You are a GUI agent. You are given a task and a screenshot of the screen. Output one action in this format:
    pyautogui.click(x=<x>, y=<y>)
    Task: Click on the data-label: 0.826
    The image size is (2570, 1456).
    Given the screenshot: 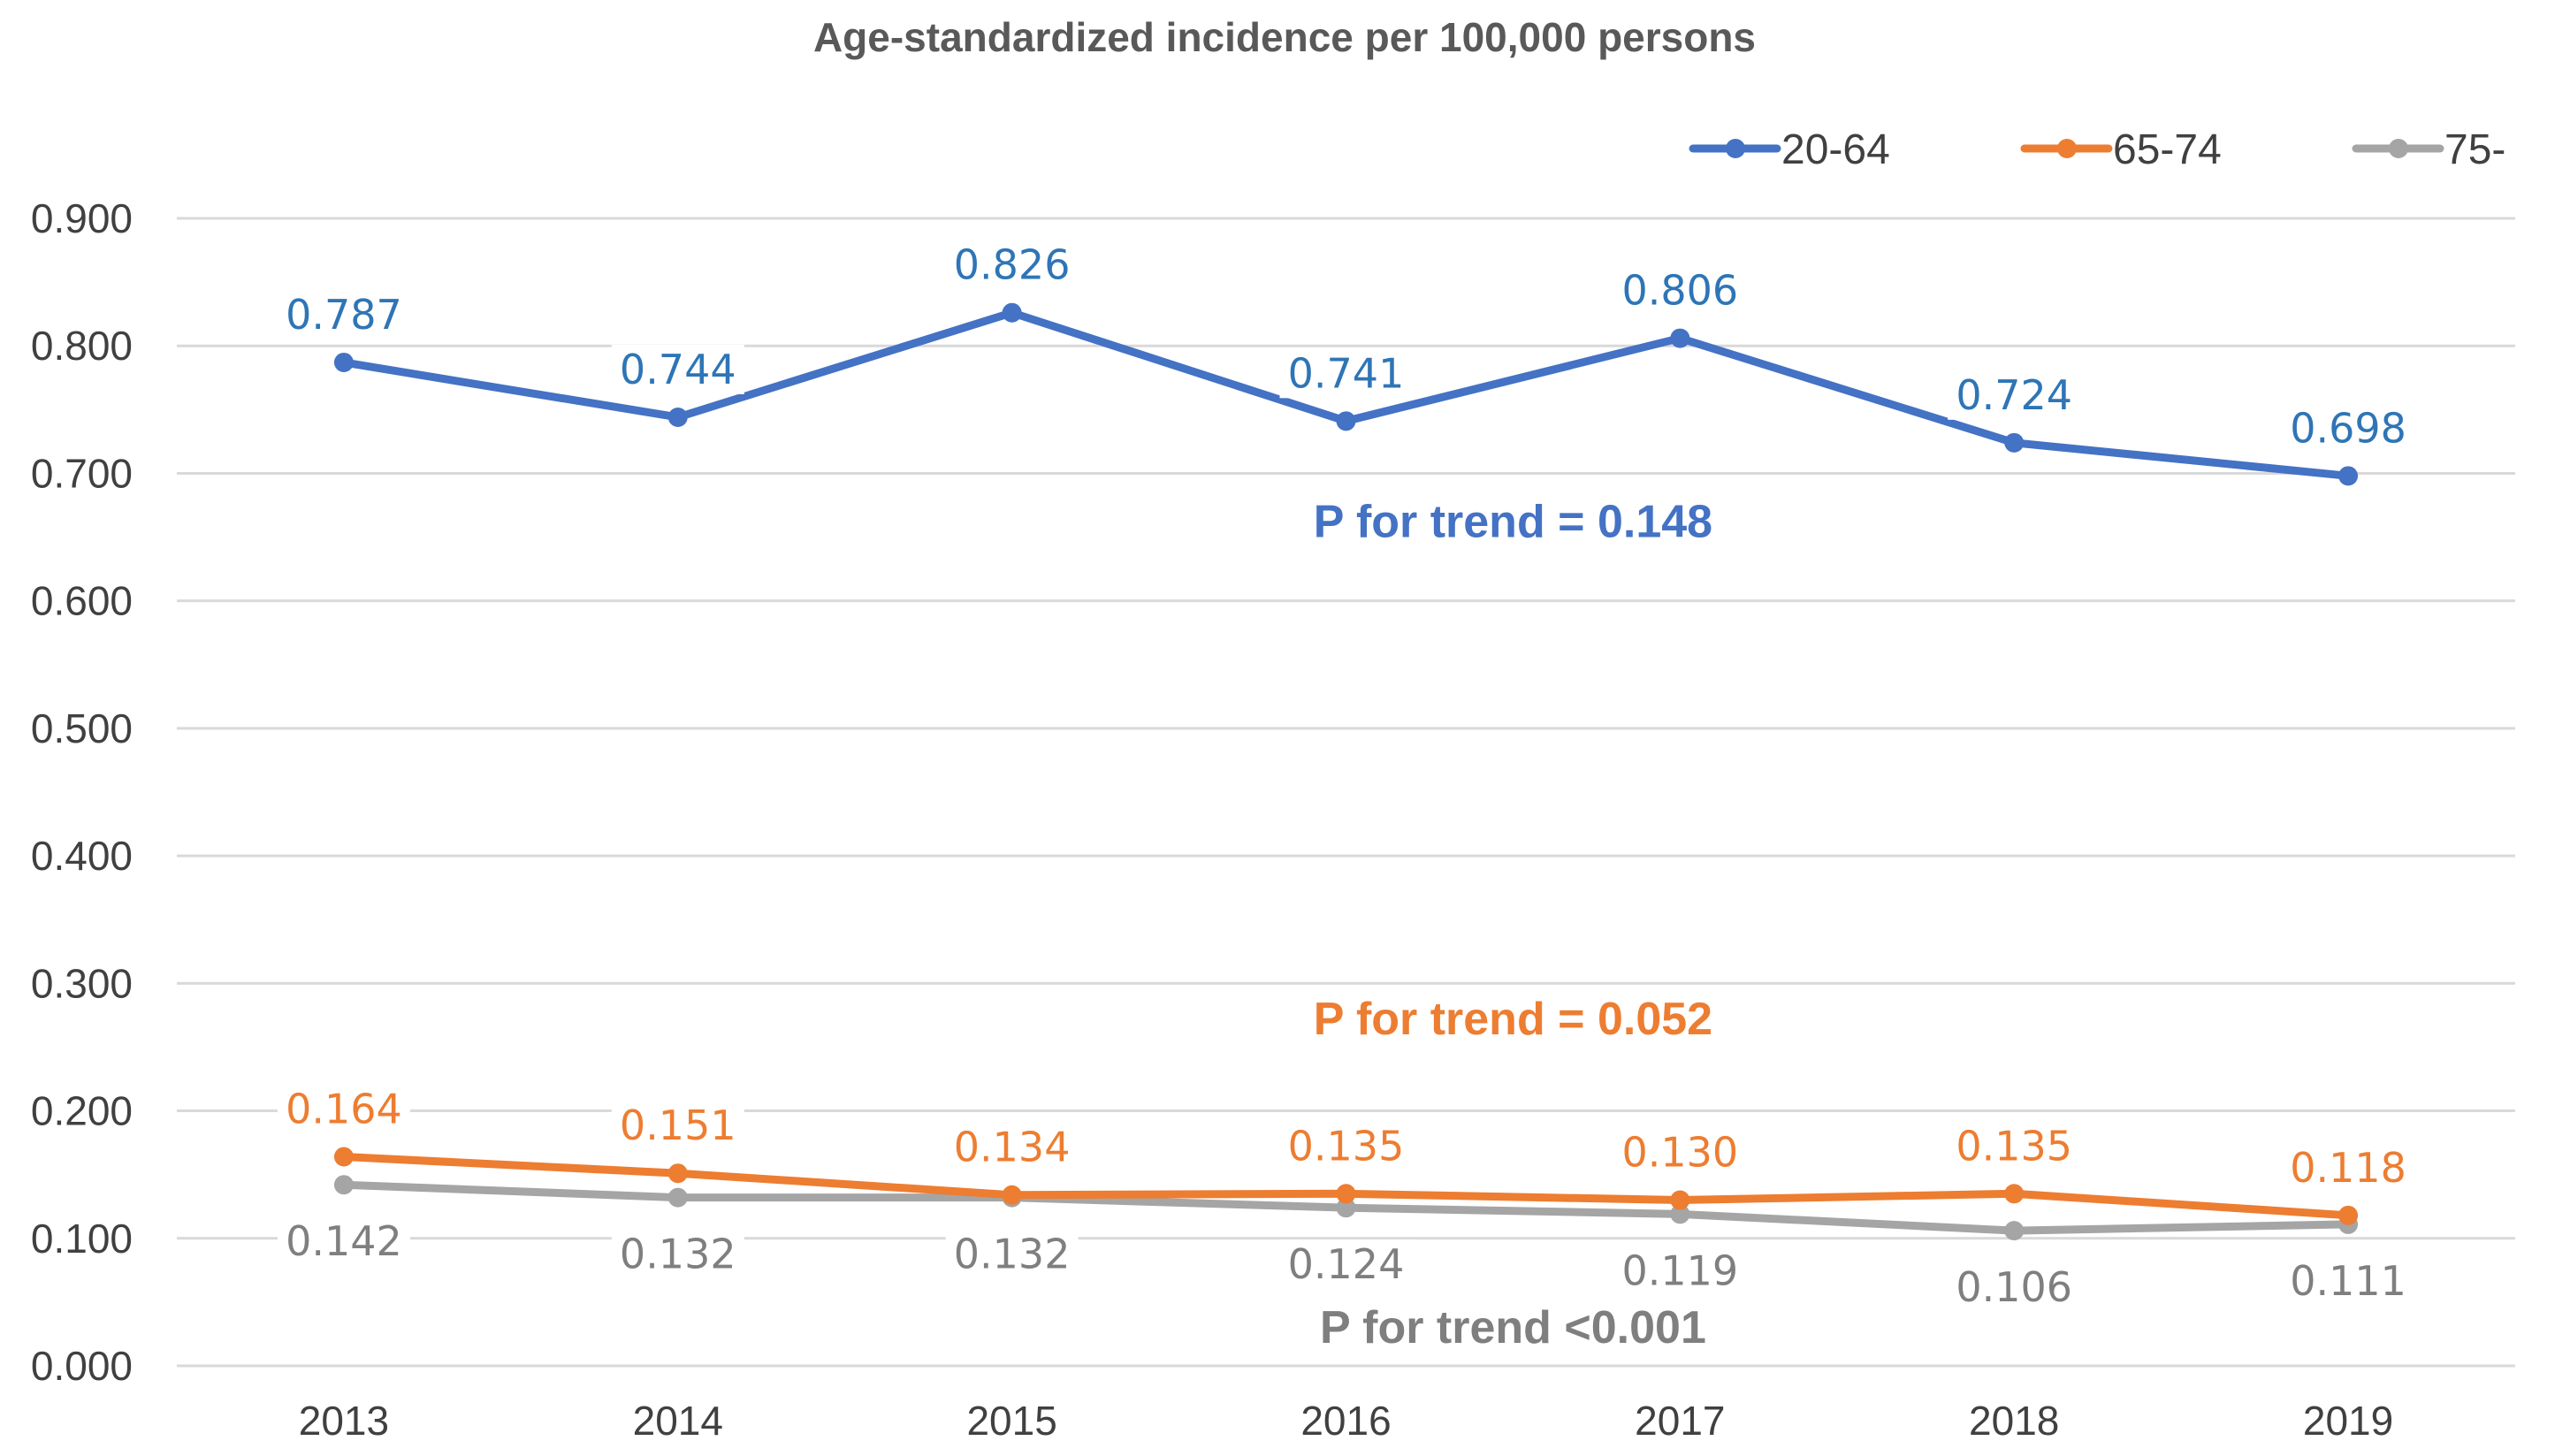 What is the action you would take?
    pyautogui.click(x=1013, y=265)
    